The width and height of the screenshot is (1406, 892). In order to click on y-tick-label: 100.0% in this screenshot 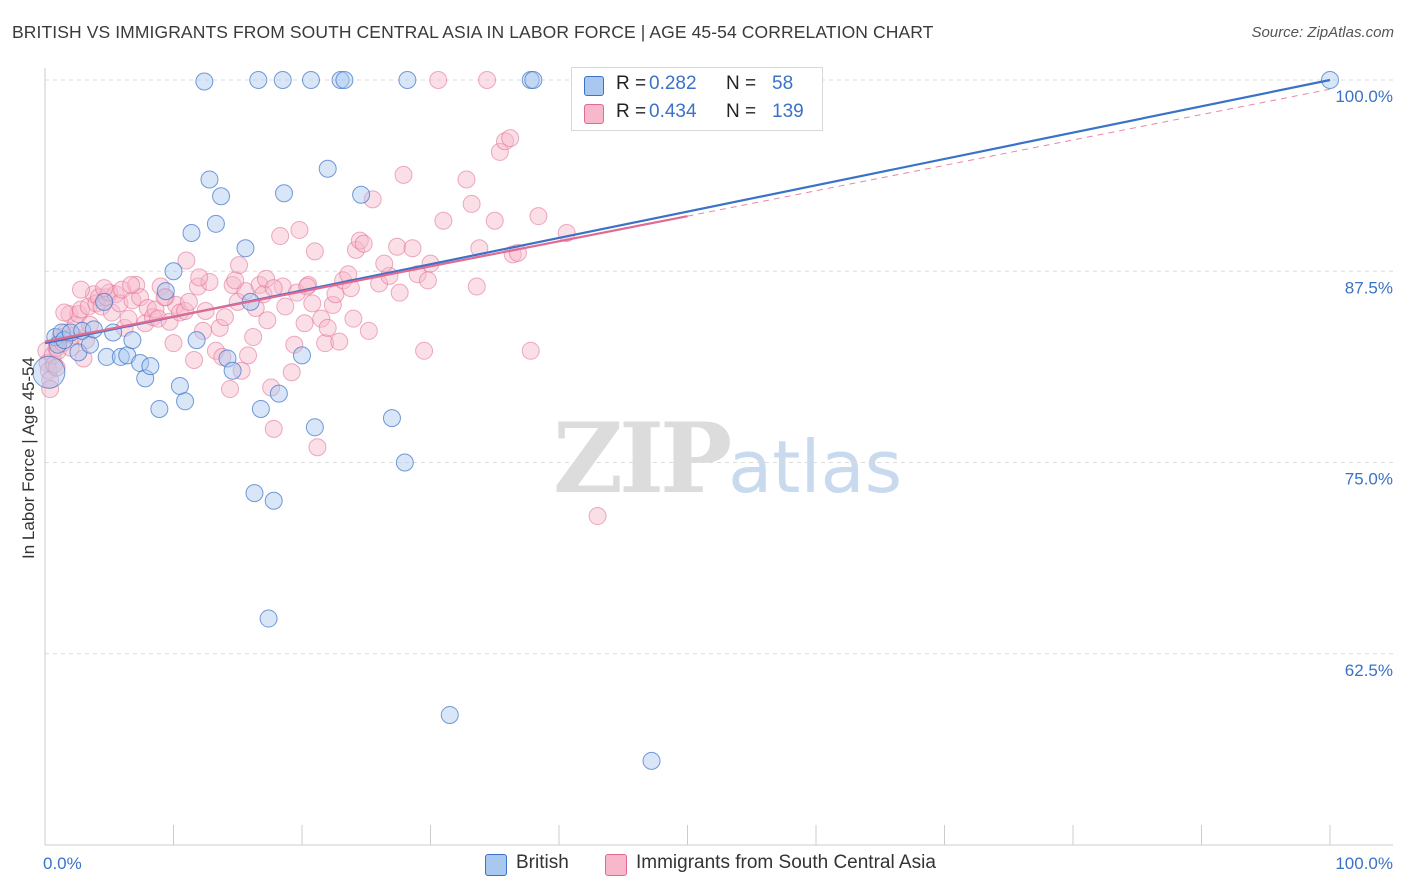, I will do `click(1364, 96)`.